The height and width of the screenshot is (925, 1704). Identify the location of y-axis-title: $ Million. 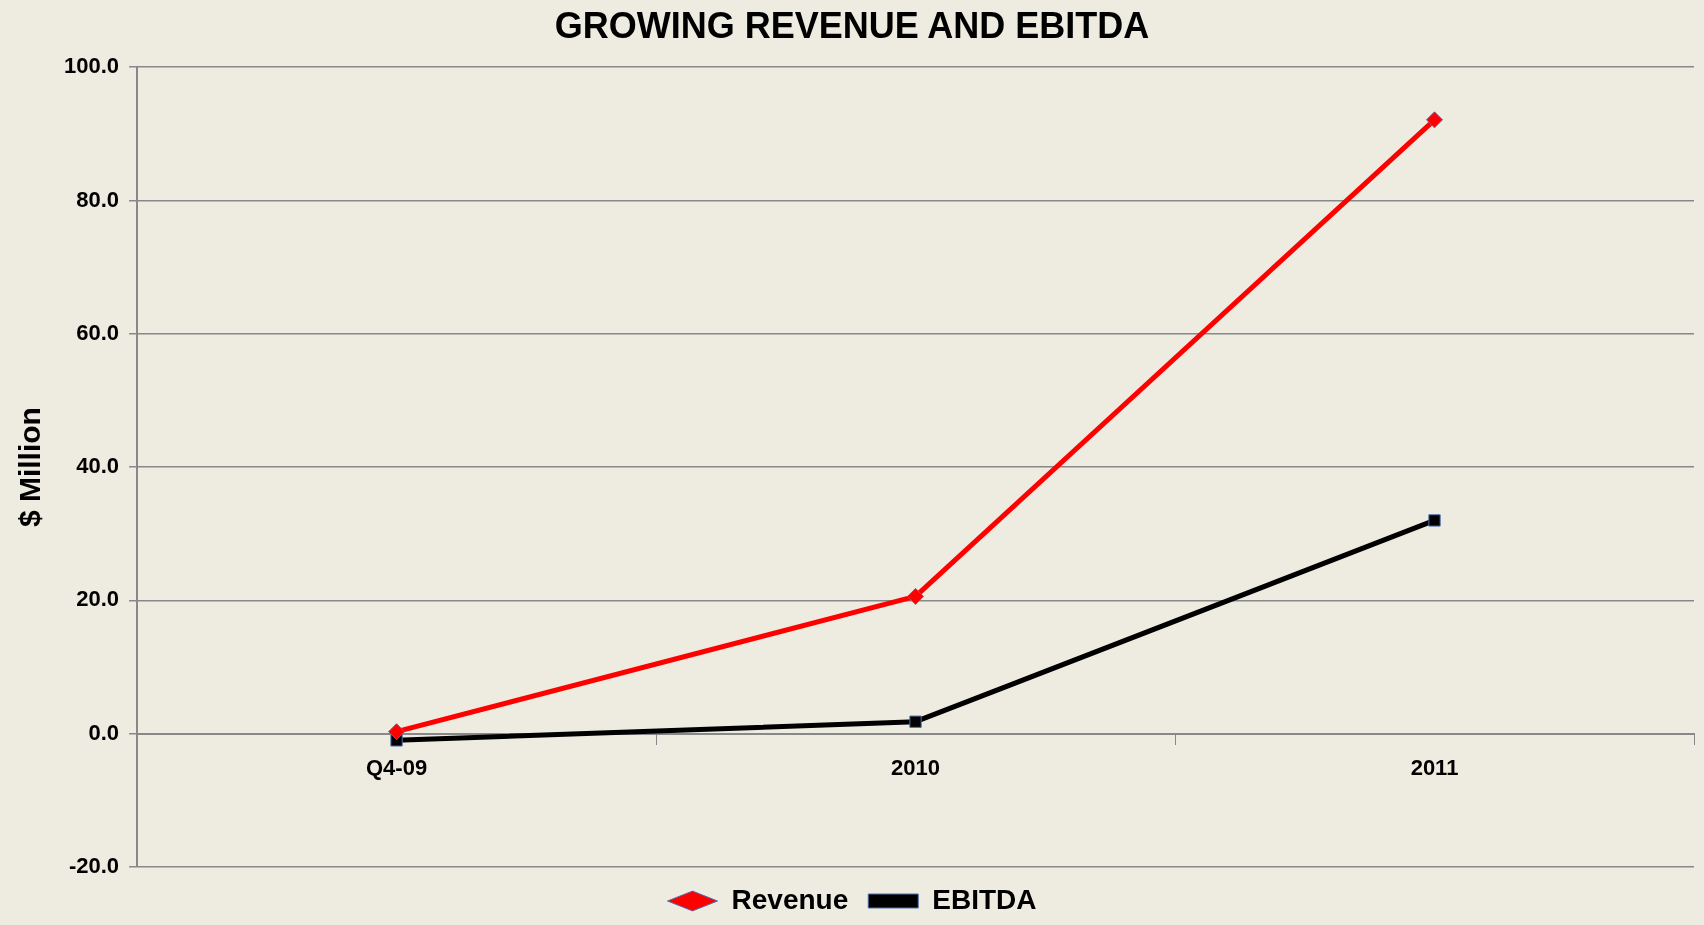
(30, 467).